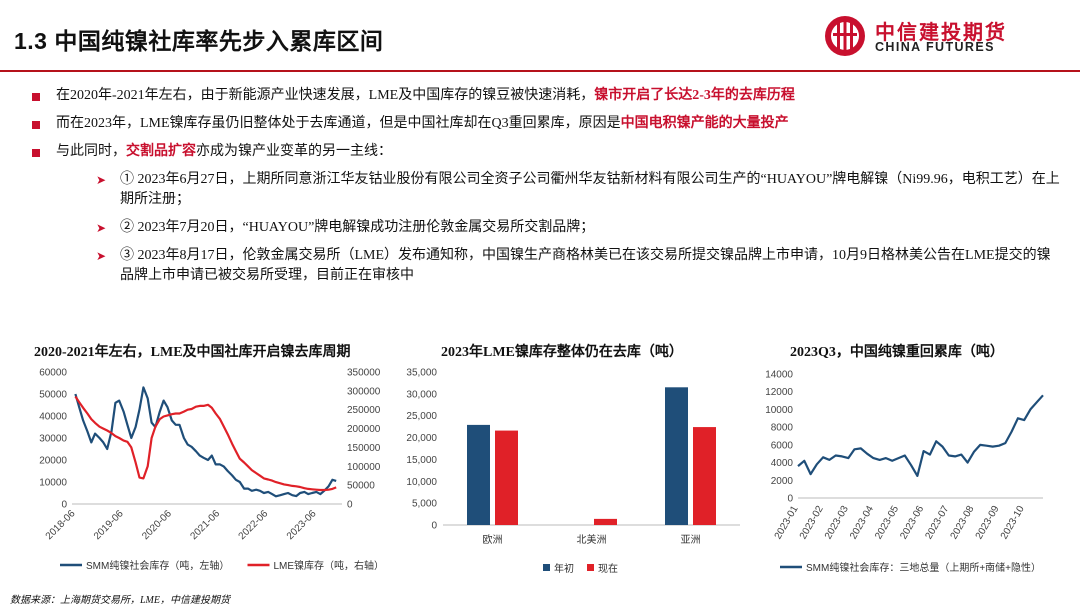  Describe the element at coordinates (61, 525) in the screenshot. I see `x-tick-label: 2018-06` at that location.